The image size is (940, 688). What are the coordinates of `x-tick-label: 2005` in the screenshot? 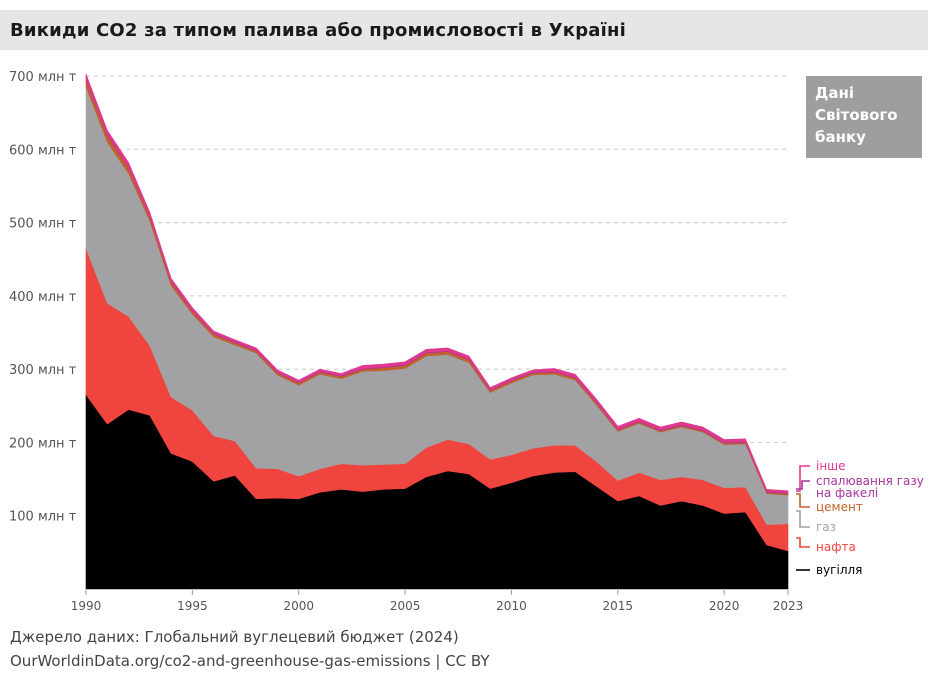 It's located at (405, 606).